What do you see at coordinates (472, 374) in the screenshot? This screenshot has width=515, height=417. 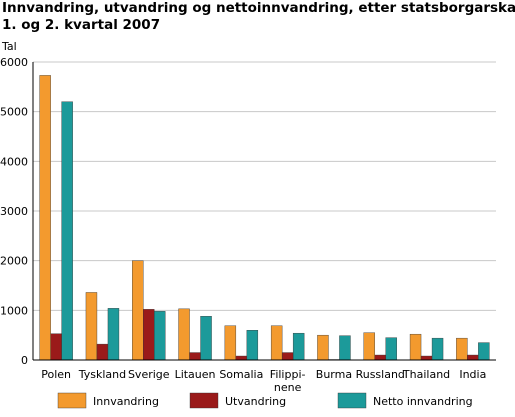 I see `x-tick-label: India` at bounding box center [472, 374].